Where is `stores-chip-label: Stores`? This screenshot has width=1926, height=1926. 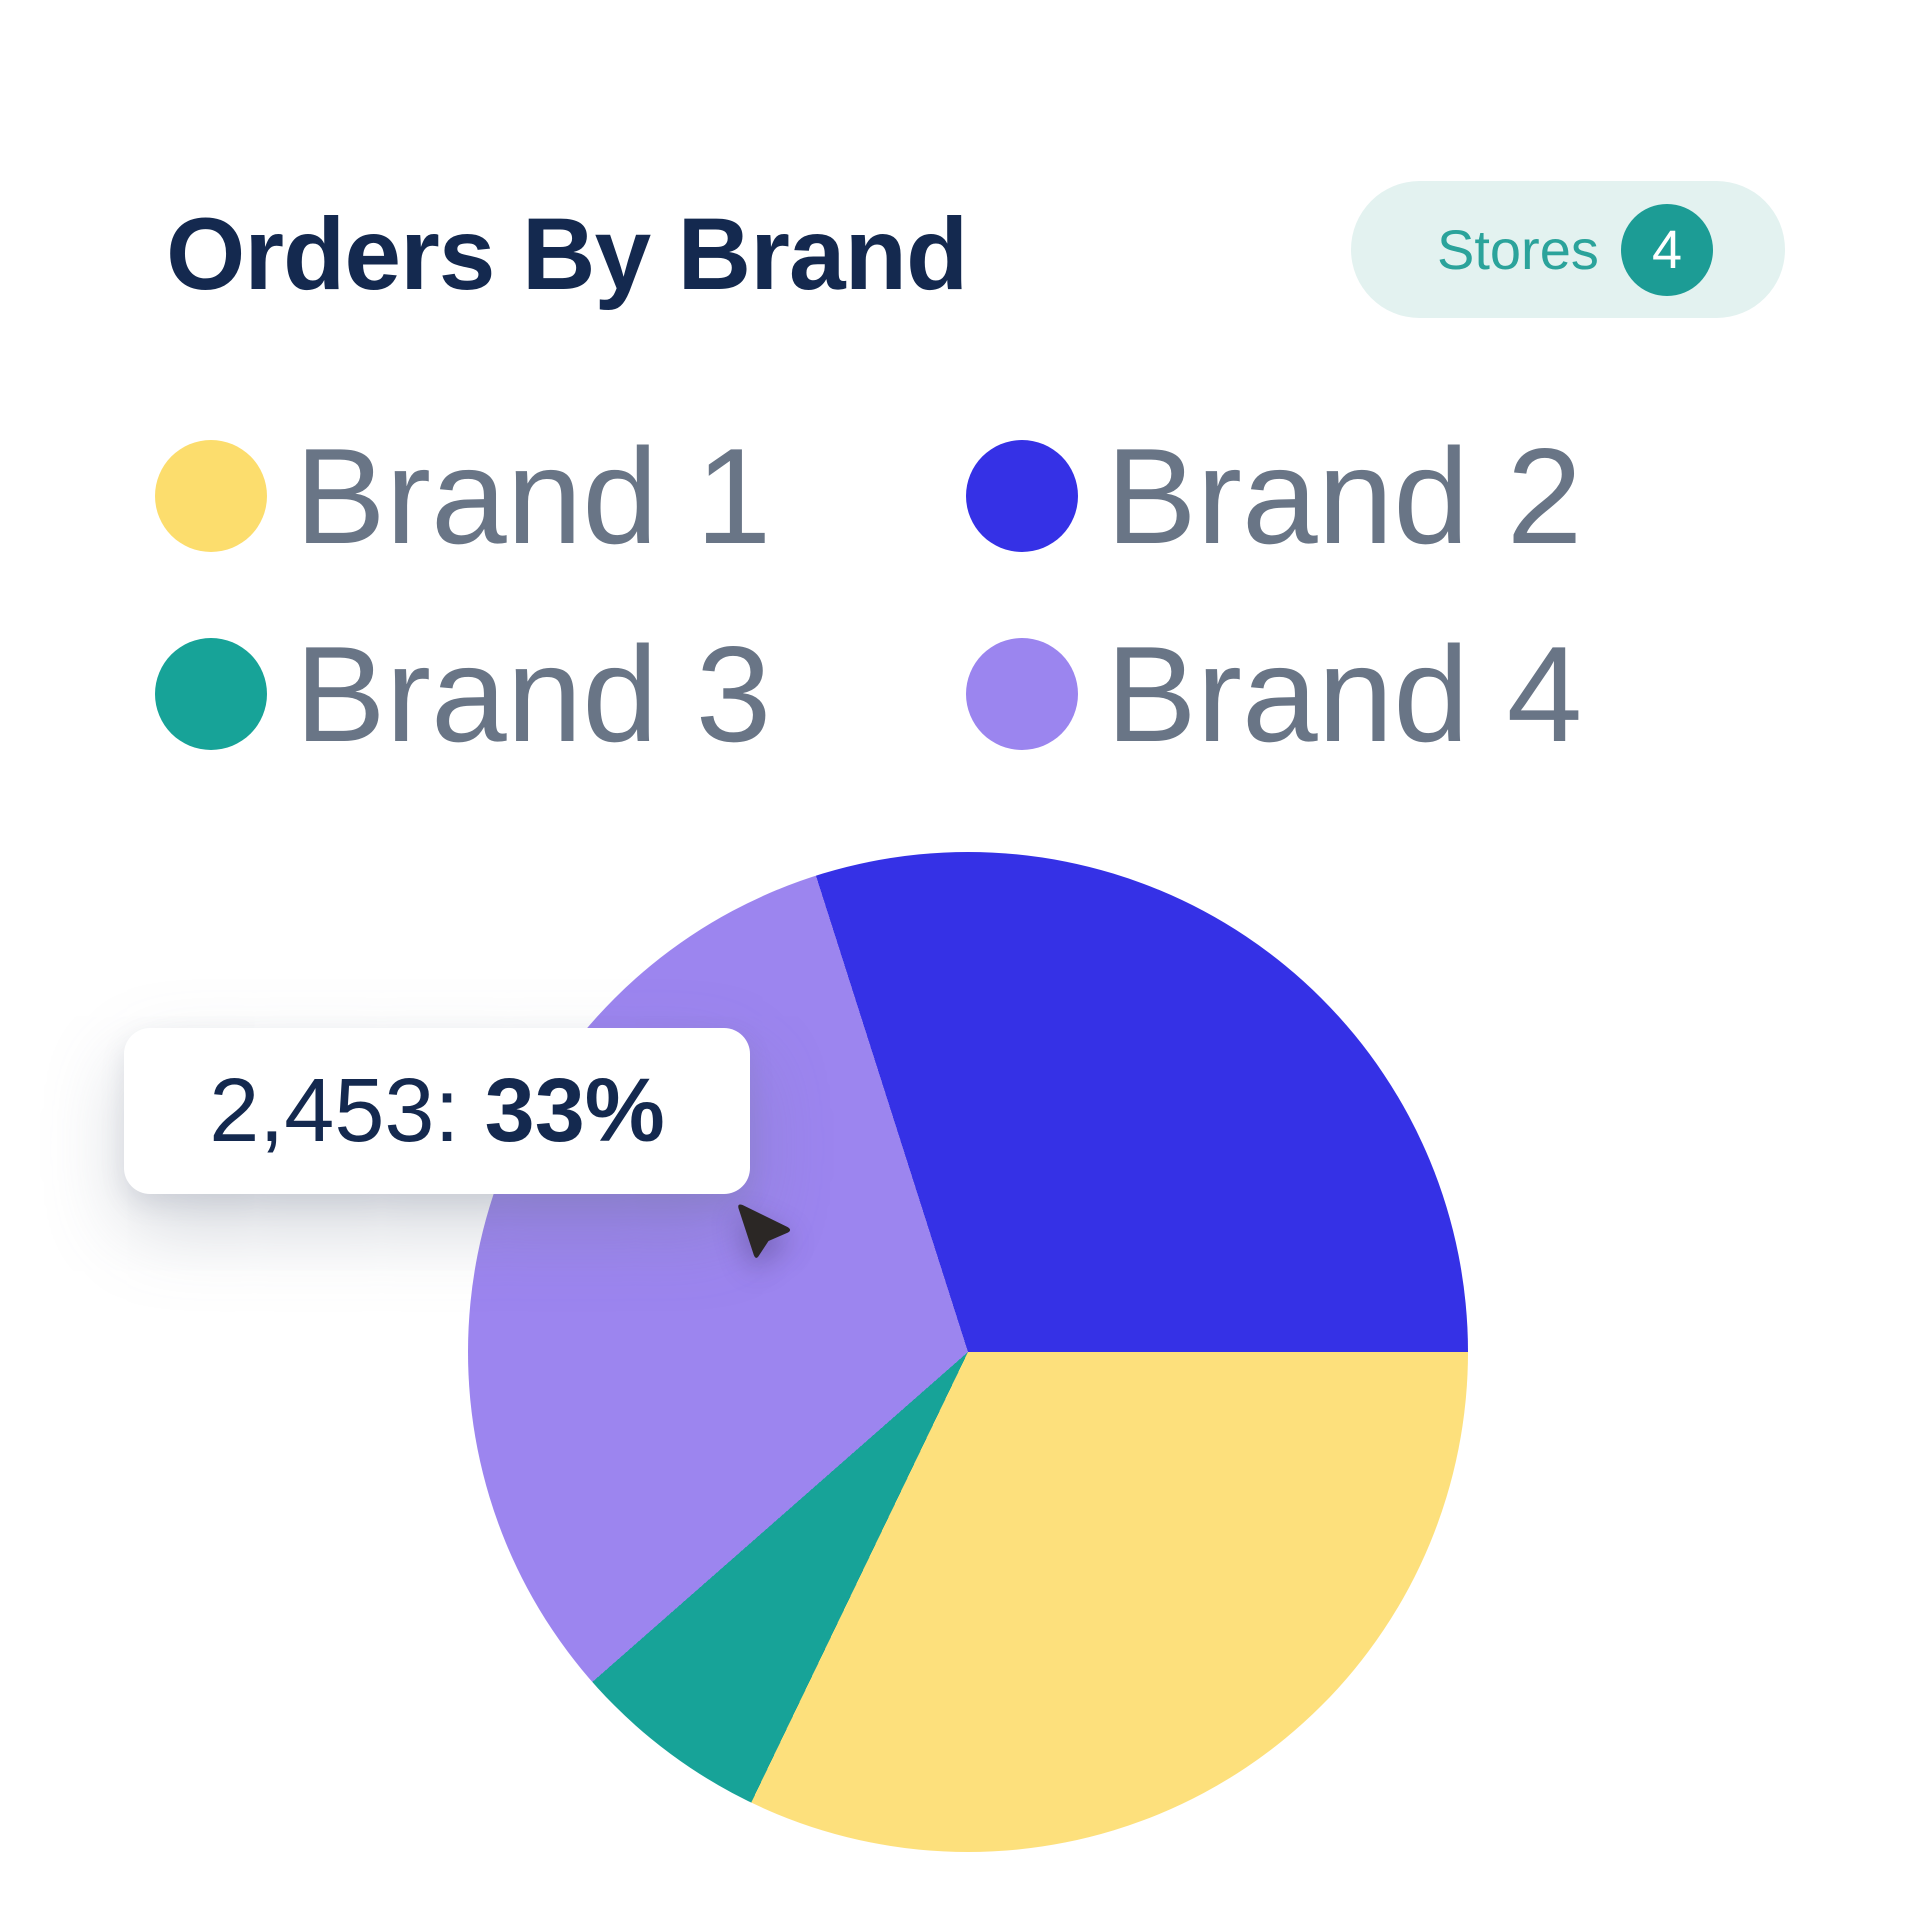
stores-chip-label: Stores is located at coordinates (1518, 249).